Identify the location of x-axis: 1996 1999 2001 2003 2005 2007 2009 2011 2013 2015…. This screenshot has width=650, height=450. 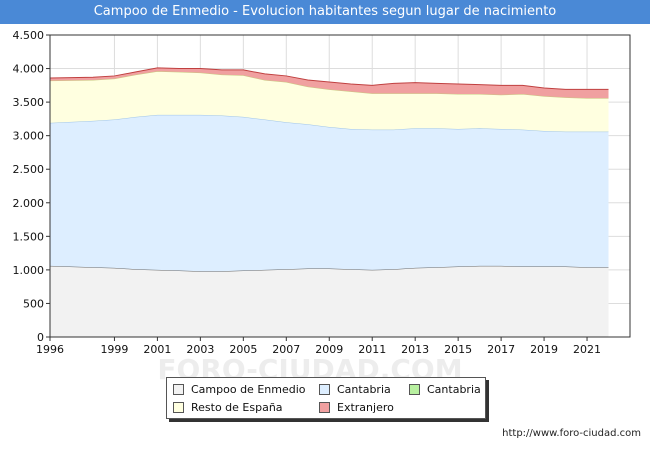
(318, 346).